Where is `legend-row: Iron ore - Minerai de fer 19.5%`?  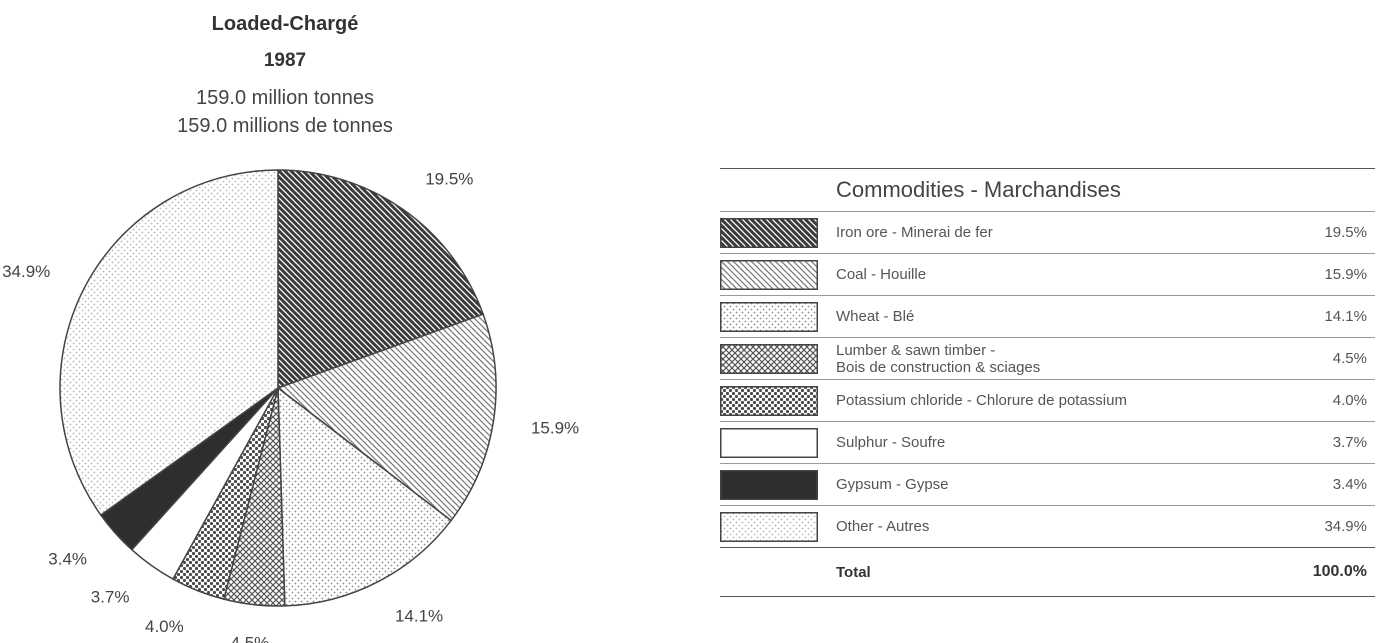 legend-row: Iron ore - Minerai de fer 19.5% is located at coordinates (1047, 232).